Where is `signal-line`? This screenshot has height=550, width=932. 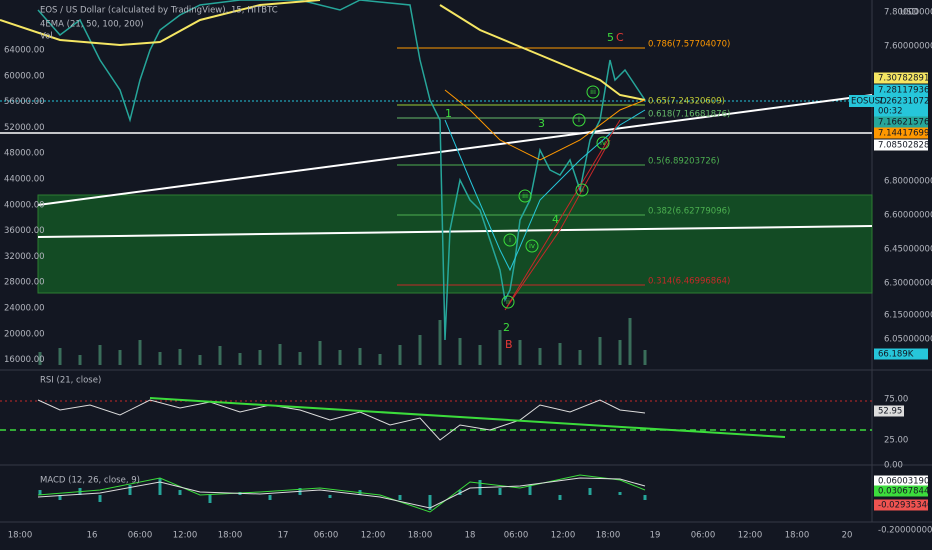
signal-line is located at coordinates (341, 493).